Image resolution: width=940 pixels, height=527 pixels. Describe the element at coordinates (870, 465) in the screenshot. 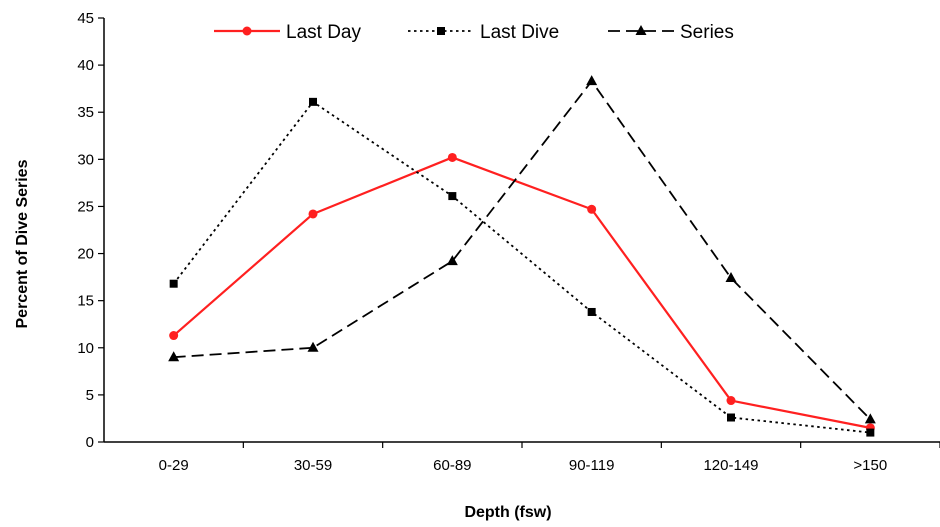

I see `x-tick-label: >150` at that location.